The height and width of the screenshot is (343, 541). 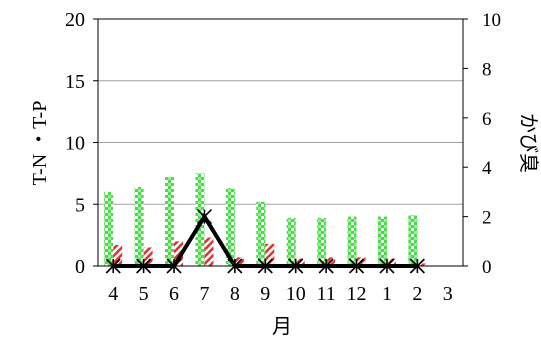 What do you see at coordinates (80, 205) in the screenshot?
I see `left-tick-label: 5` at bounding box center [80, 205].